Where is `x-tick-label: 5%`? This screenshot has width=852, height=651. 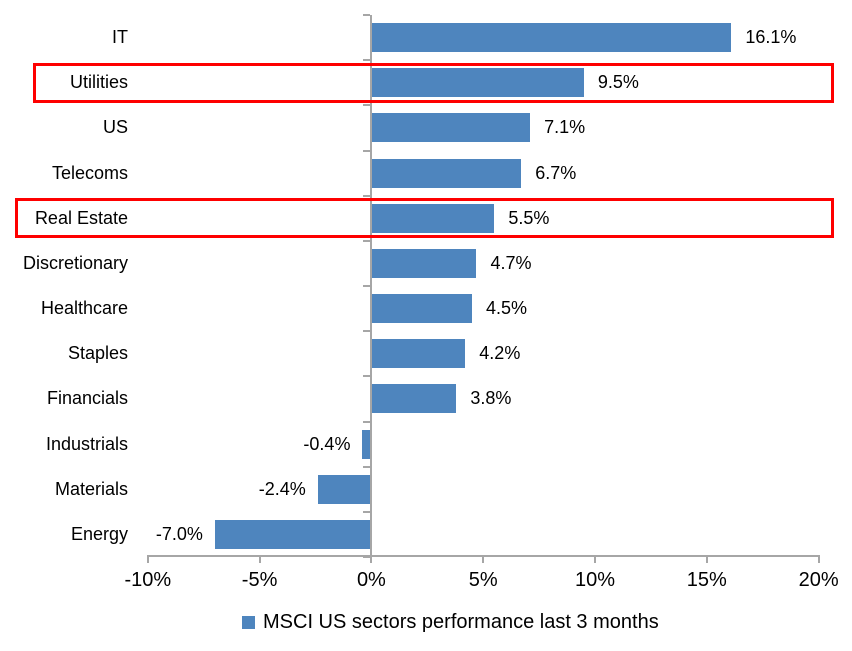 x-tick-label: 5% is located at coordinates (483, 580).